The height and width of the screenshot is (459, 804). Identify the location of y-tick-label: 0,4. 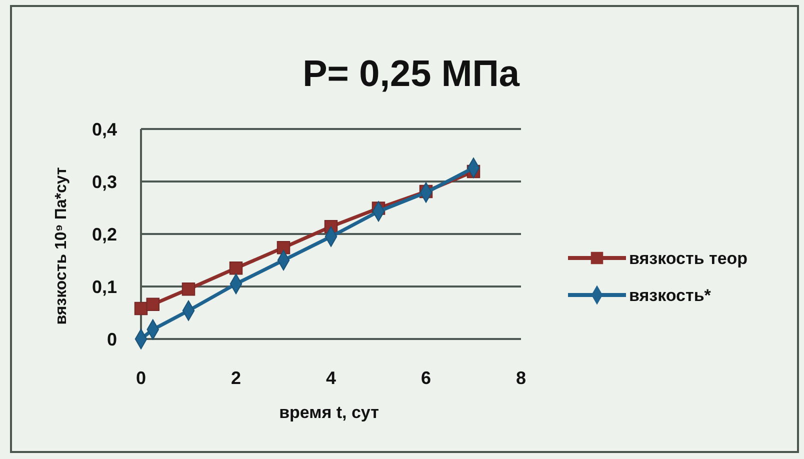
(104, 129).